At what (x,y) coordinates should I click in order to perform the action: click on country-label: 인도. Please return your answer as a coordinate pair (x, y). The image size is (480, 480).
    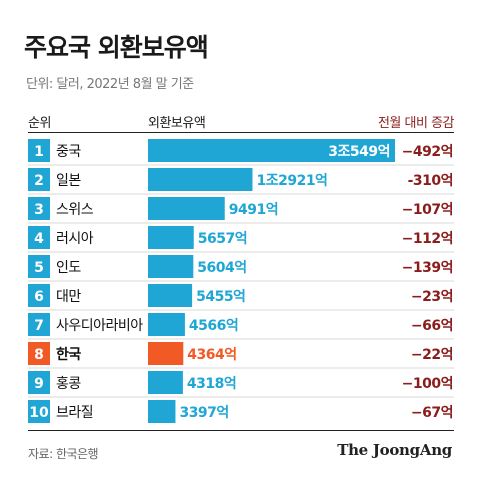
    Looking at the image, I should click on (68, 268).